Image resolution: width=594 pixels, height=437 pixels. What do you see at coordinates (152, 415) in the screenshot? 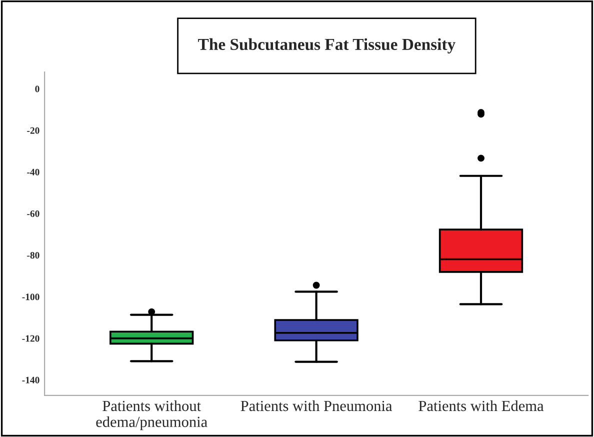
I see `x-tick-label: Patients without edema/pneumonia` at bounding box center [152, 415].